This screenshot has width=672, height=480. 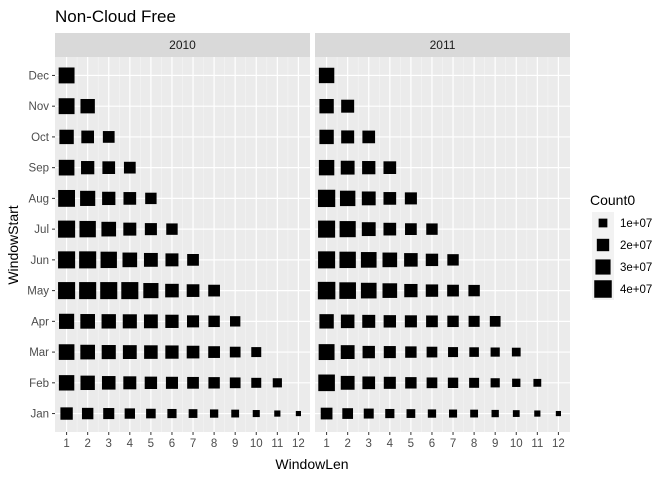 I want to click on y-tick-label: Apr, so click(x=40, y=322).